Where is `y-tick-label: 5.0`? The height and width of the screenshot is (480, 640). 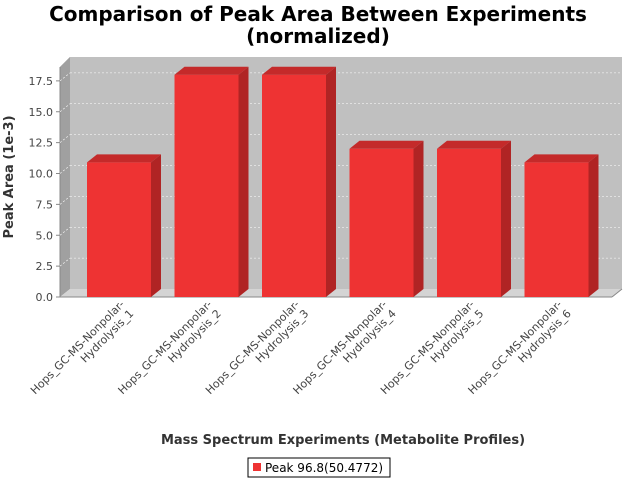 y-tick-label: 5.0 is located at coordinates (45, 235).